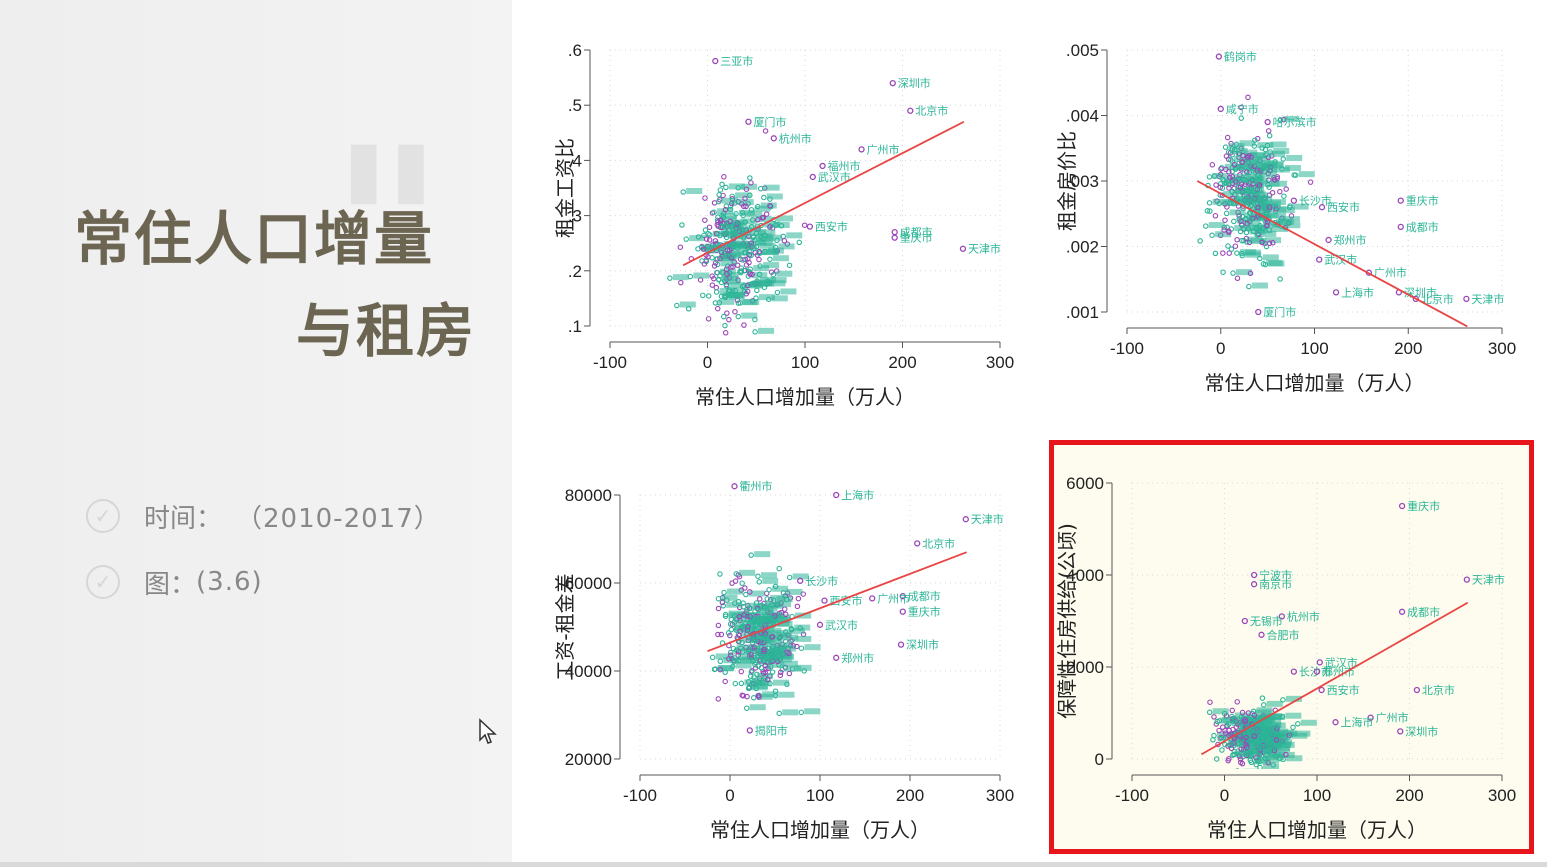 The height and width of the screenshot is (867, 1547). I want to click on check-circle-icon: ✓, so click(103, 582).